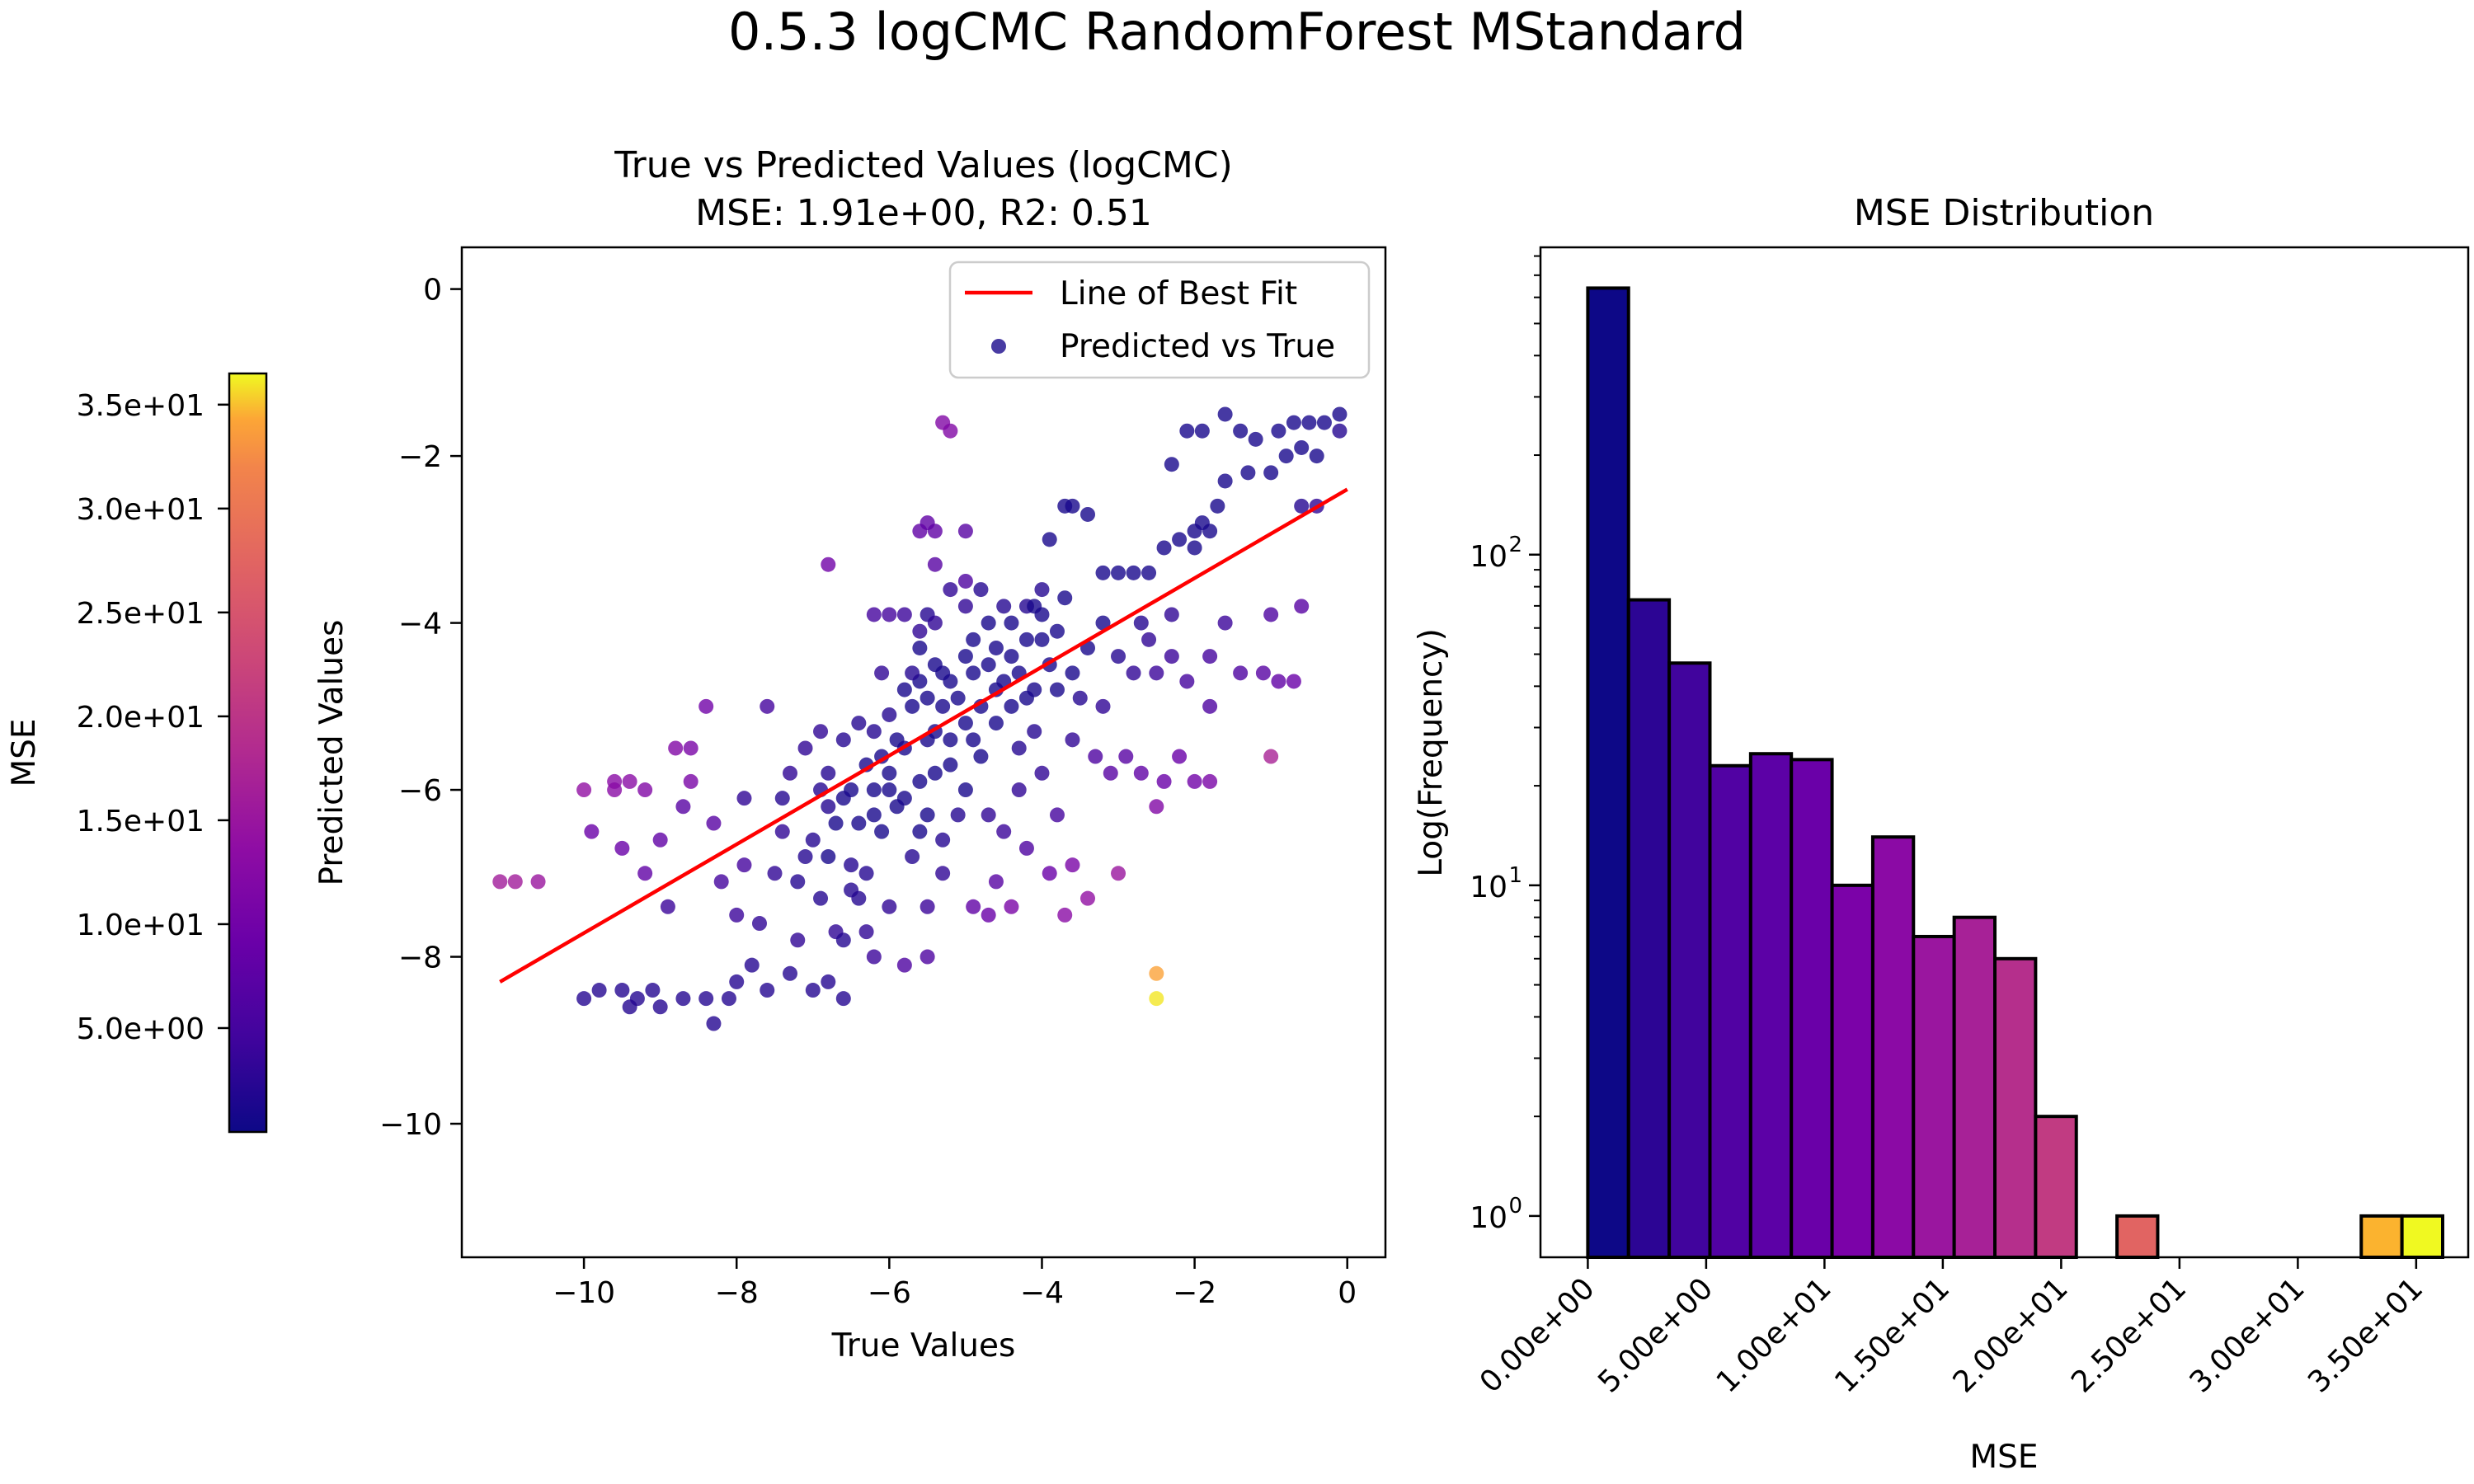 The width and height of the screenshot is (2474, 1484). Describe the element at coordinates (923, 735) in the screenshot. I see `best-fit-line` at that location.